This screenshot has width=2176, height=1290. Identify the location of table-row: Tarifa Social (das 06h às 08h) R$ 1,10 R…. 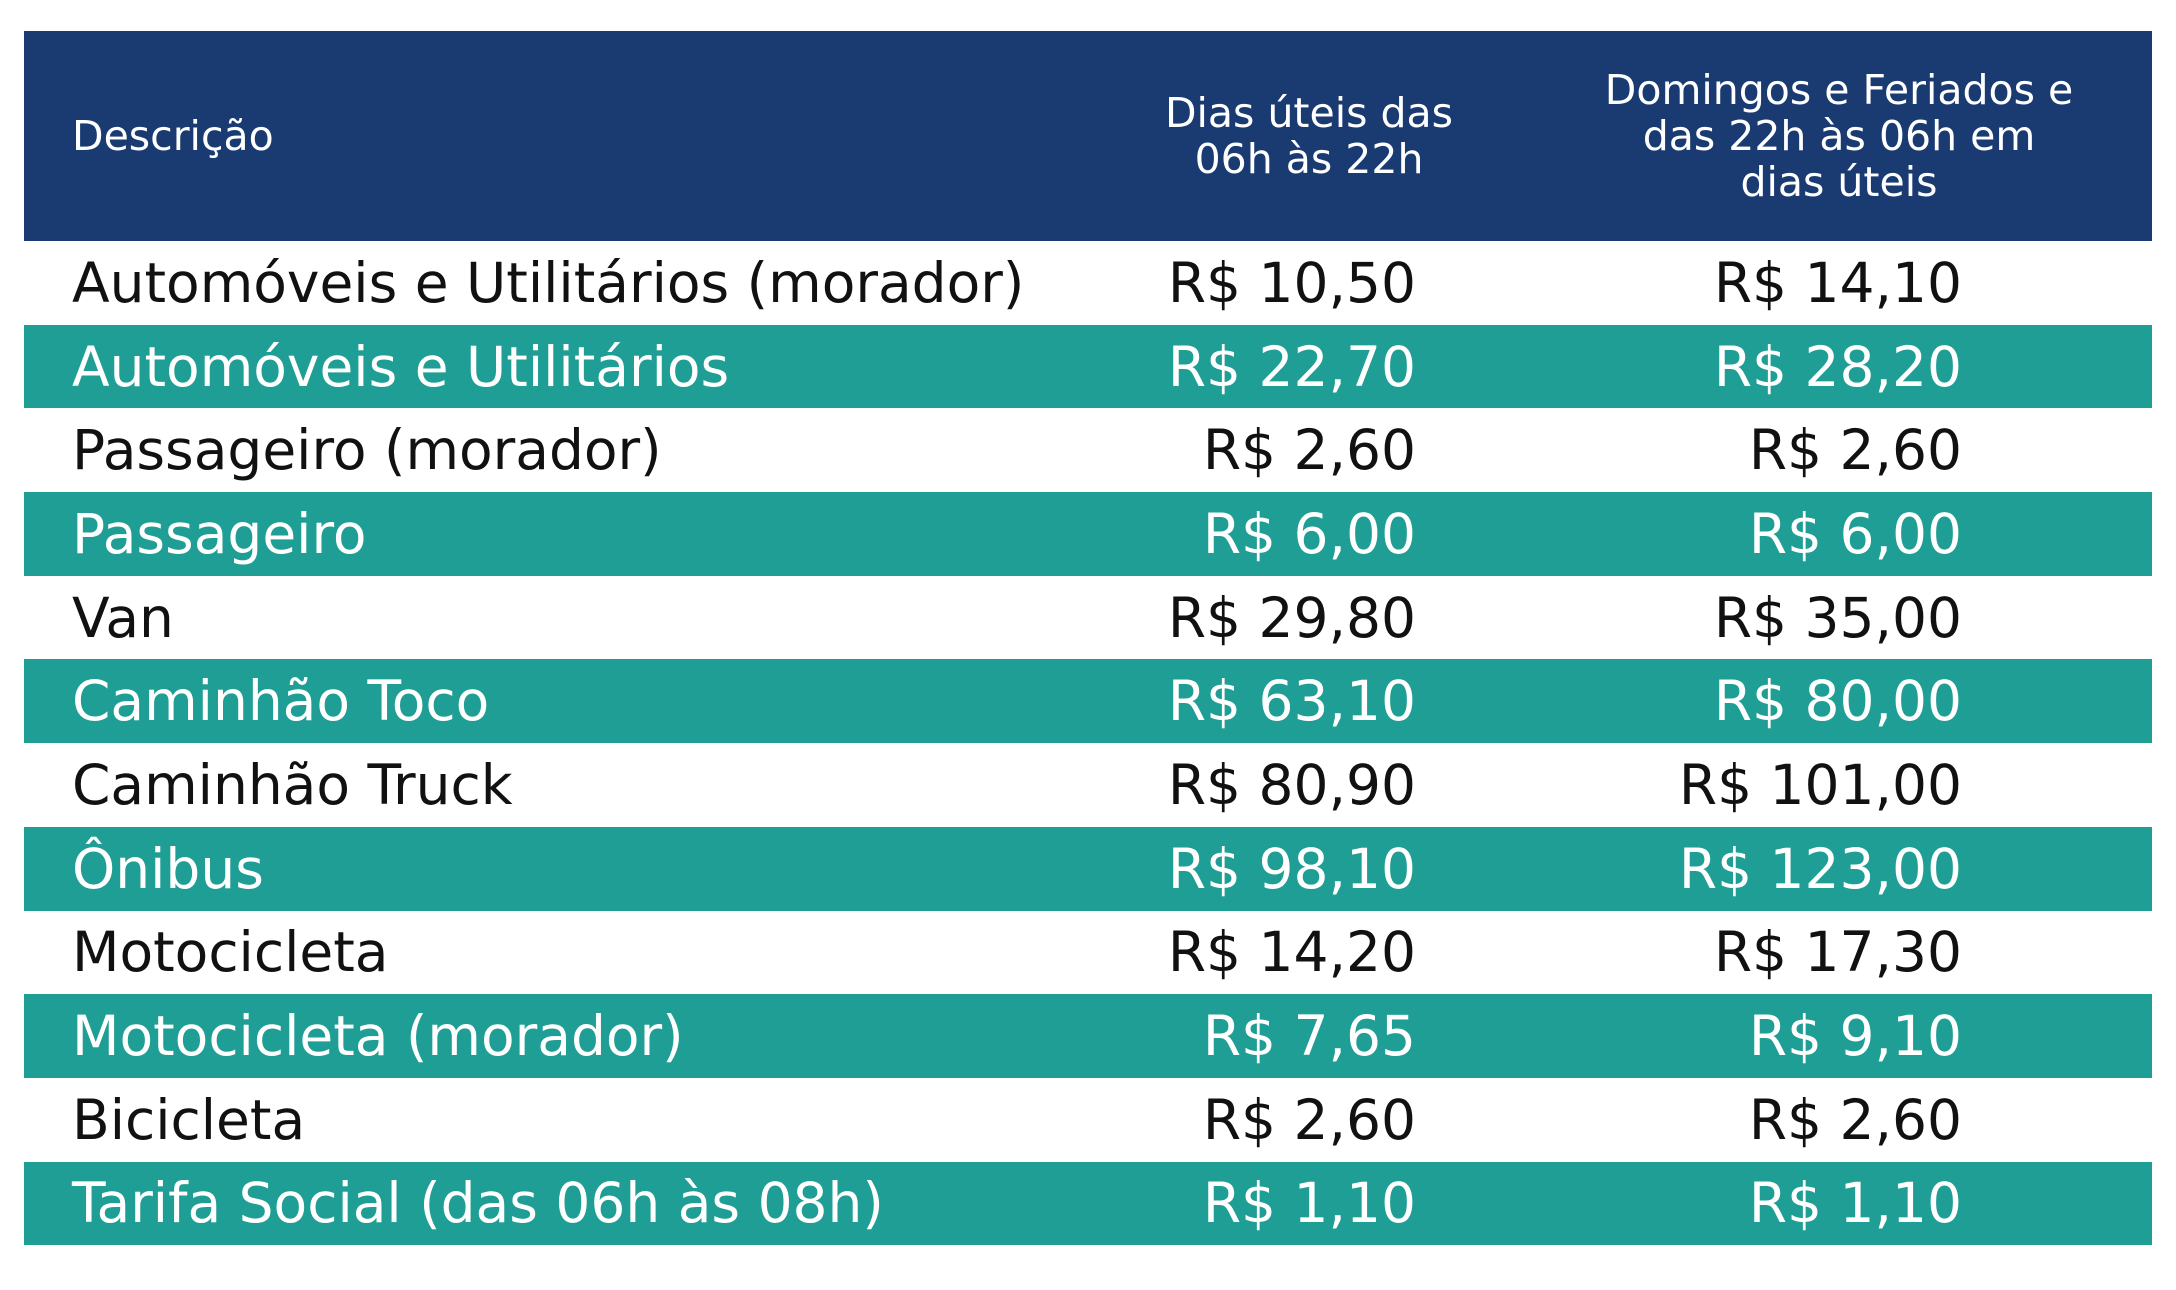
(1088, 1203).